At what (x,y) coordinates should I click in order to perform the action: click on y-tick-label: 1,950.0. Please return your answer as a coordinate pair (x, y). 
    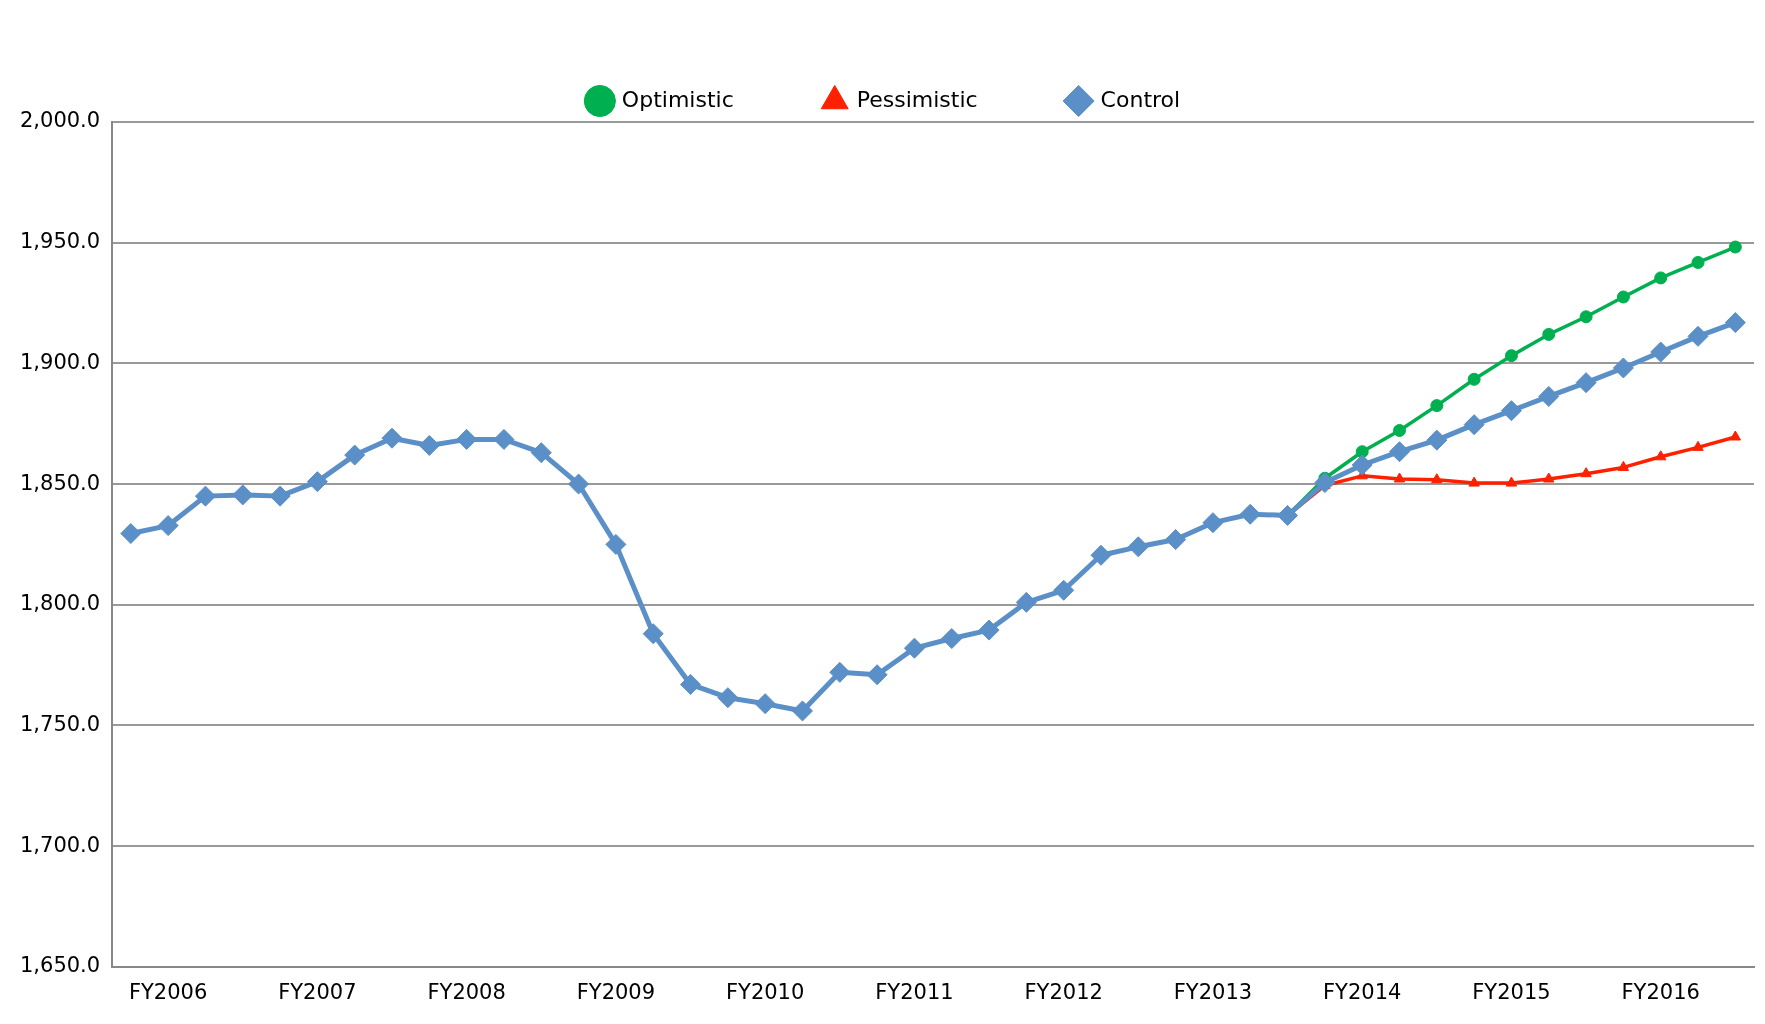
    Looking at the image, I should click on (60, 241).